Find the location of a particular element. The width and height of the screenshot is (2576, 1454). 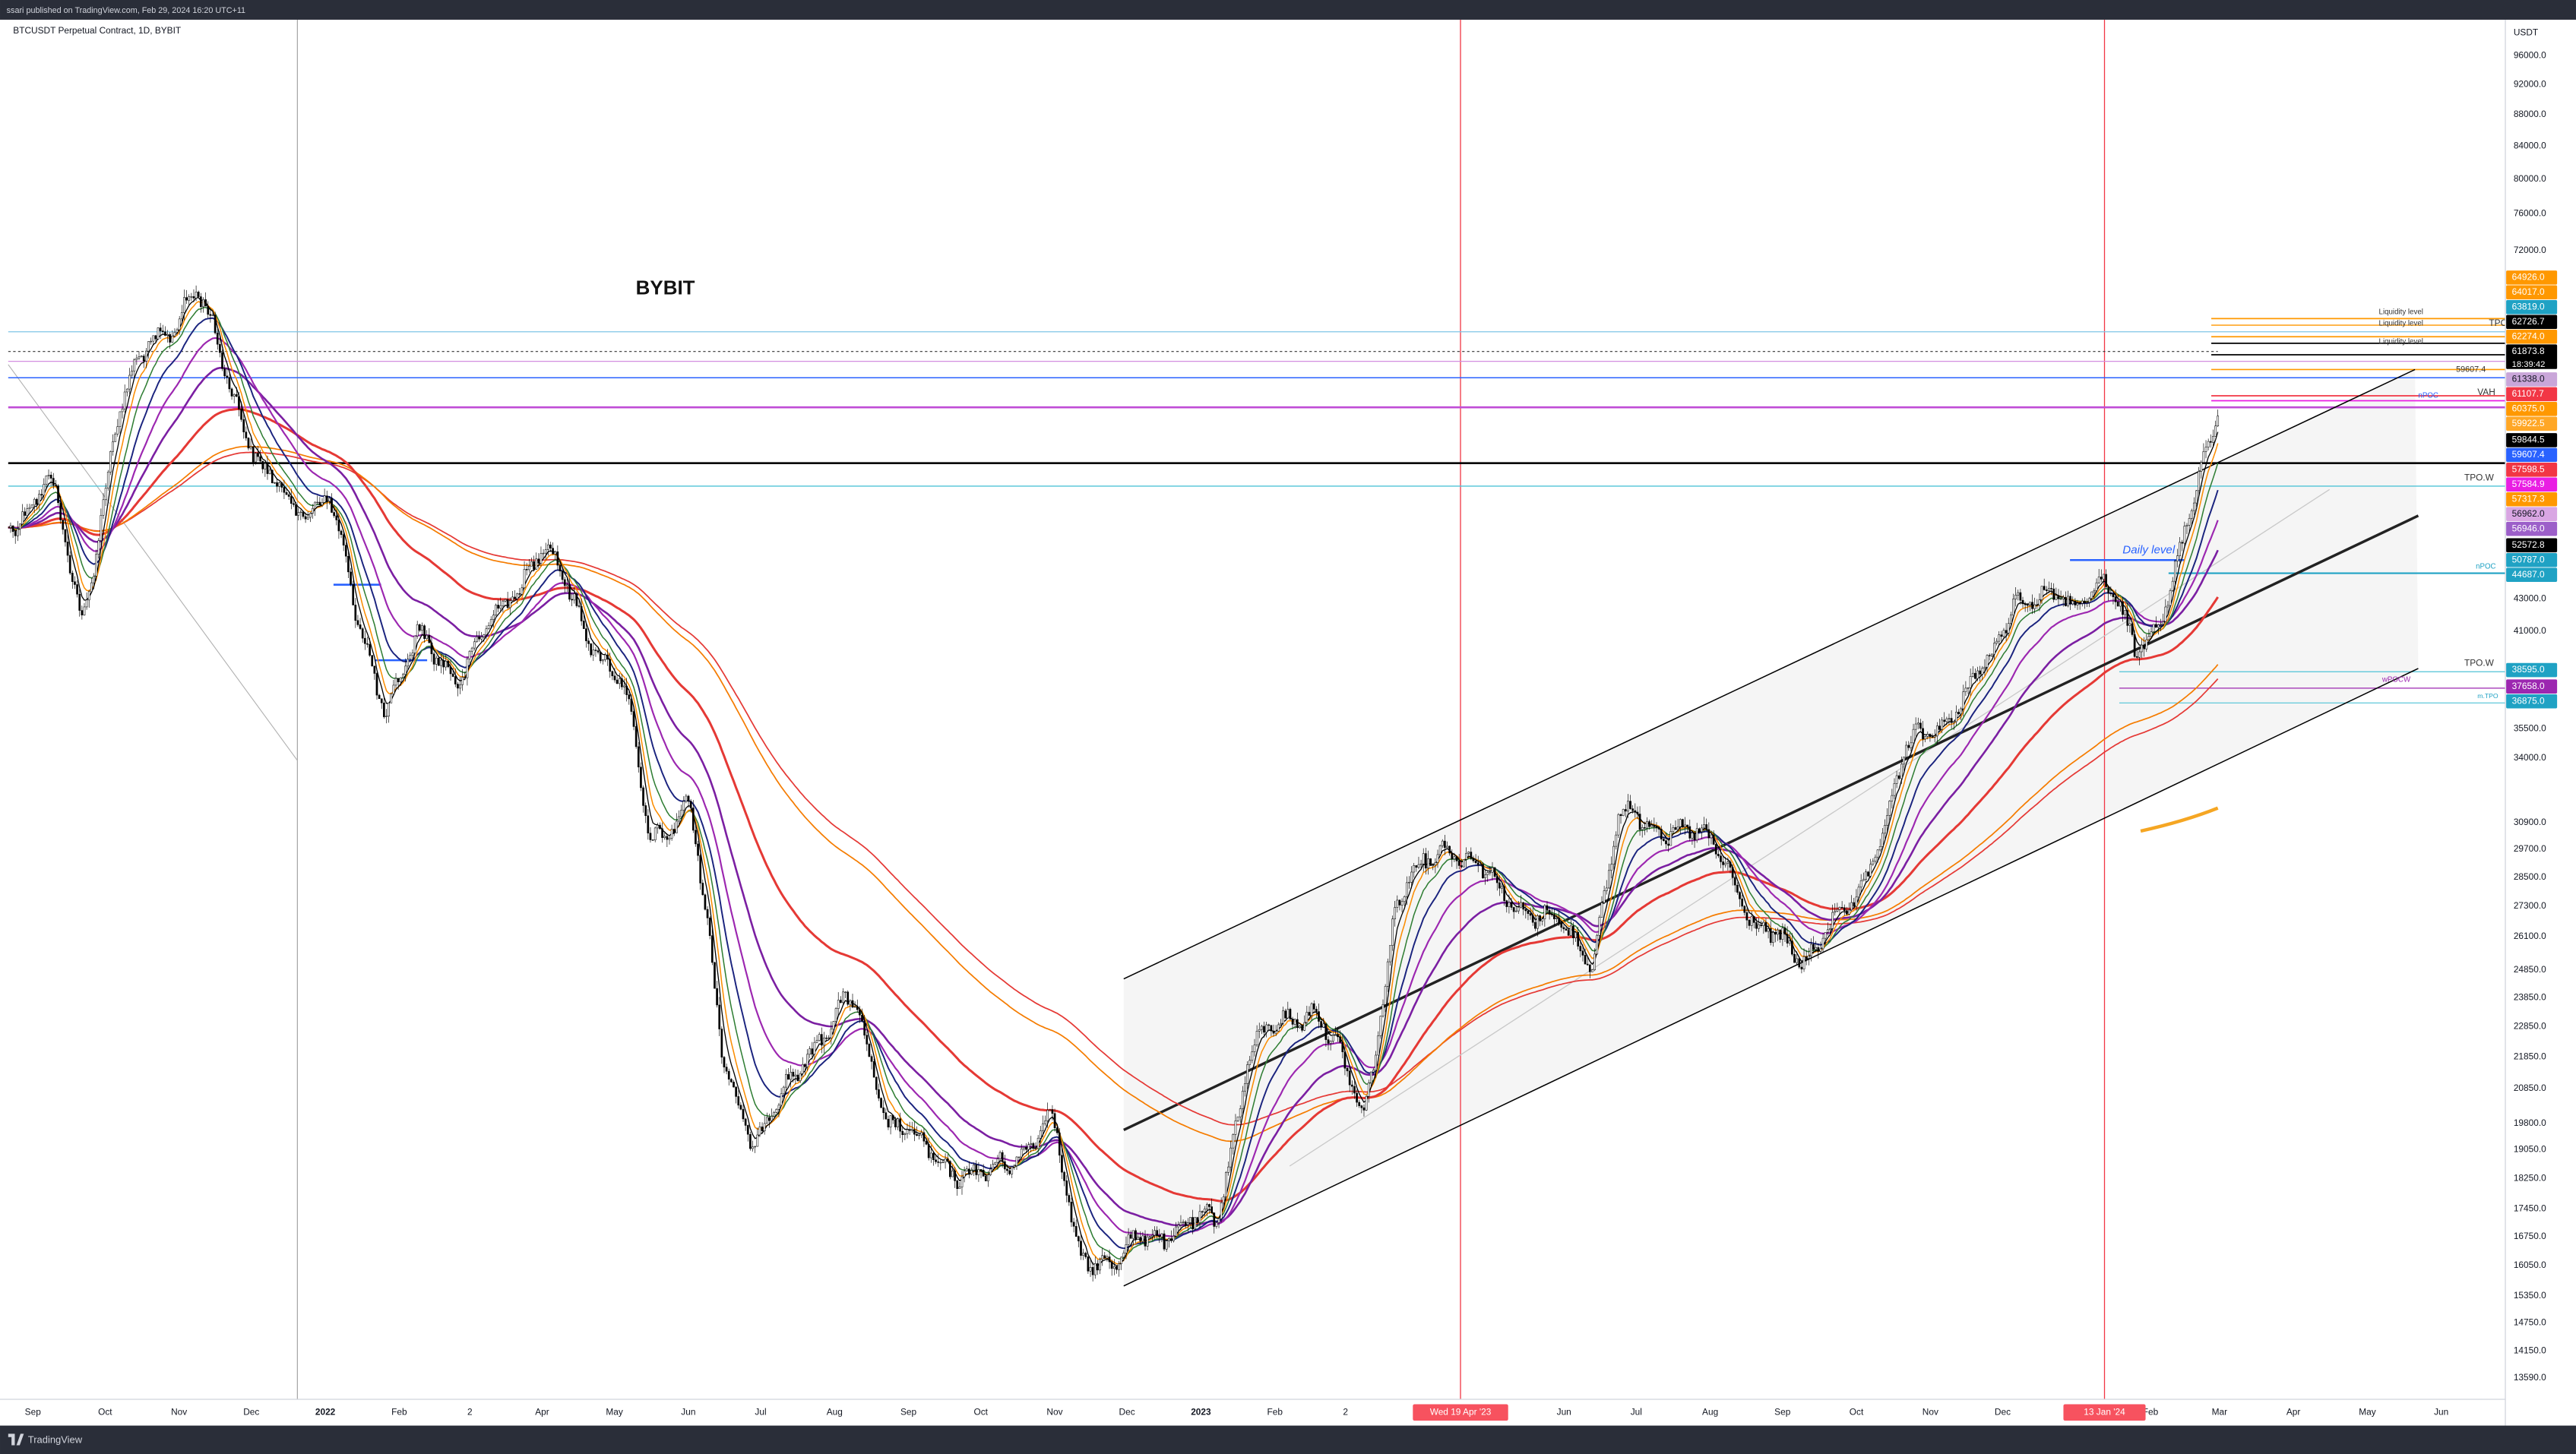

price-tag-label: 37658.0 is located at coordinates (2528, 686).